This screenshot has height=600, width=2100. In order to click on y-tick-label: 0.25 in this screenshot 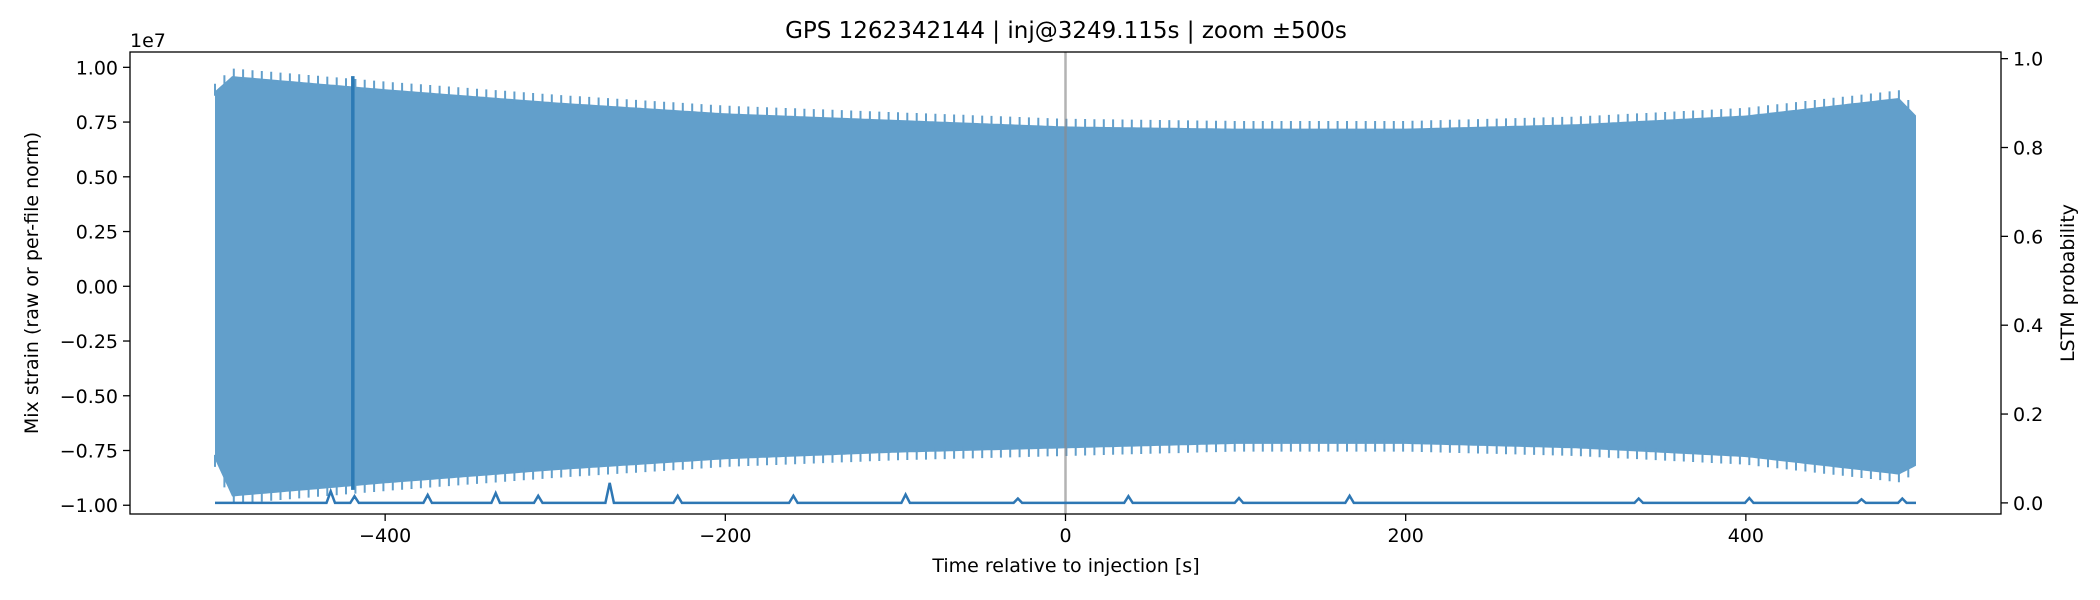, I will do `click(97, 233)`.